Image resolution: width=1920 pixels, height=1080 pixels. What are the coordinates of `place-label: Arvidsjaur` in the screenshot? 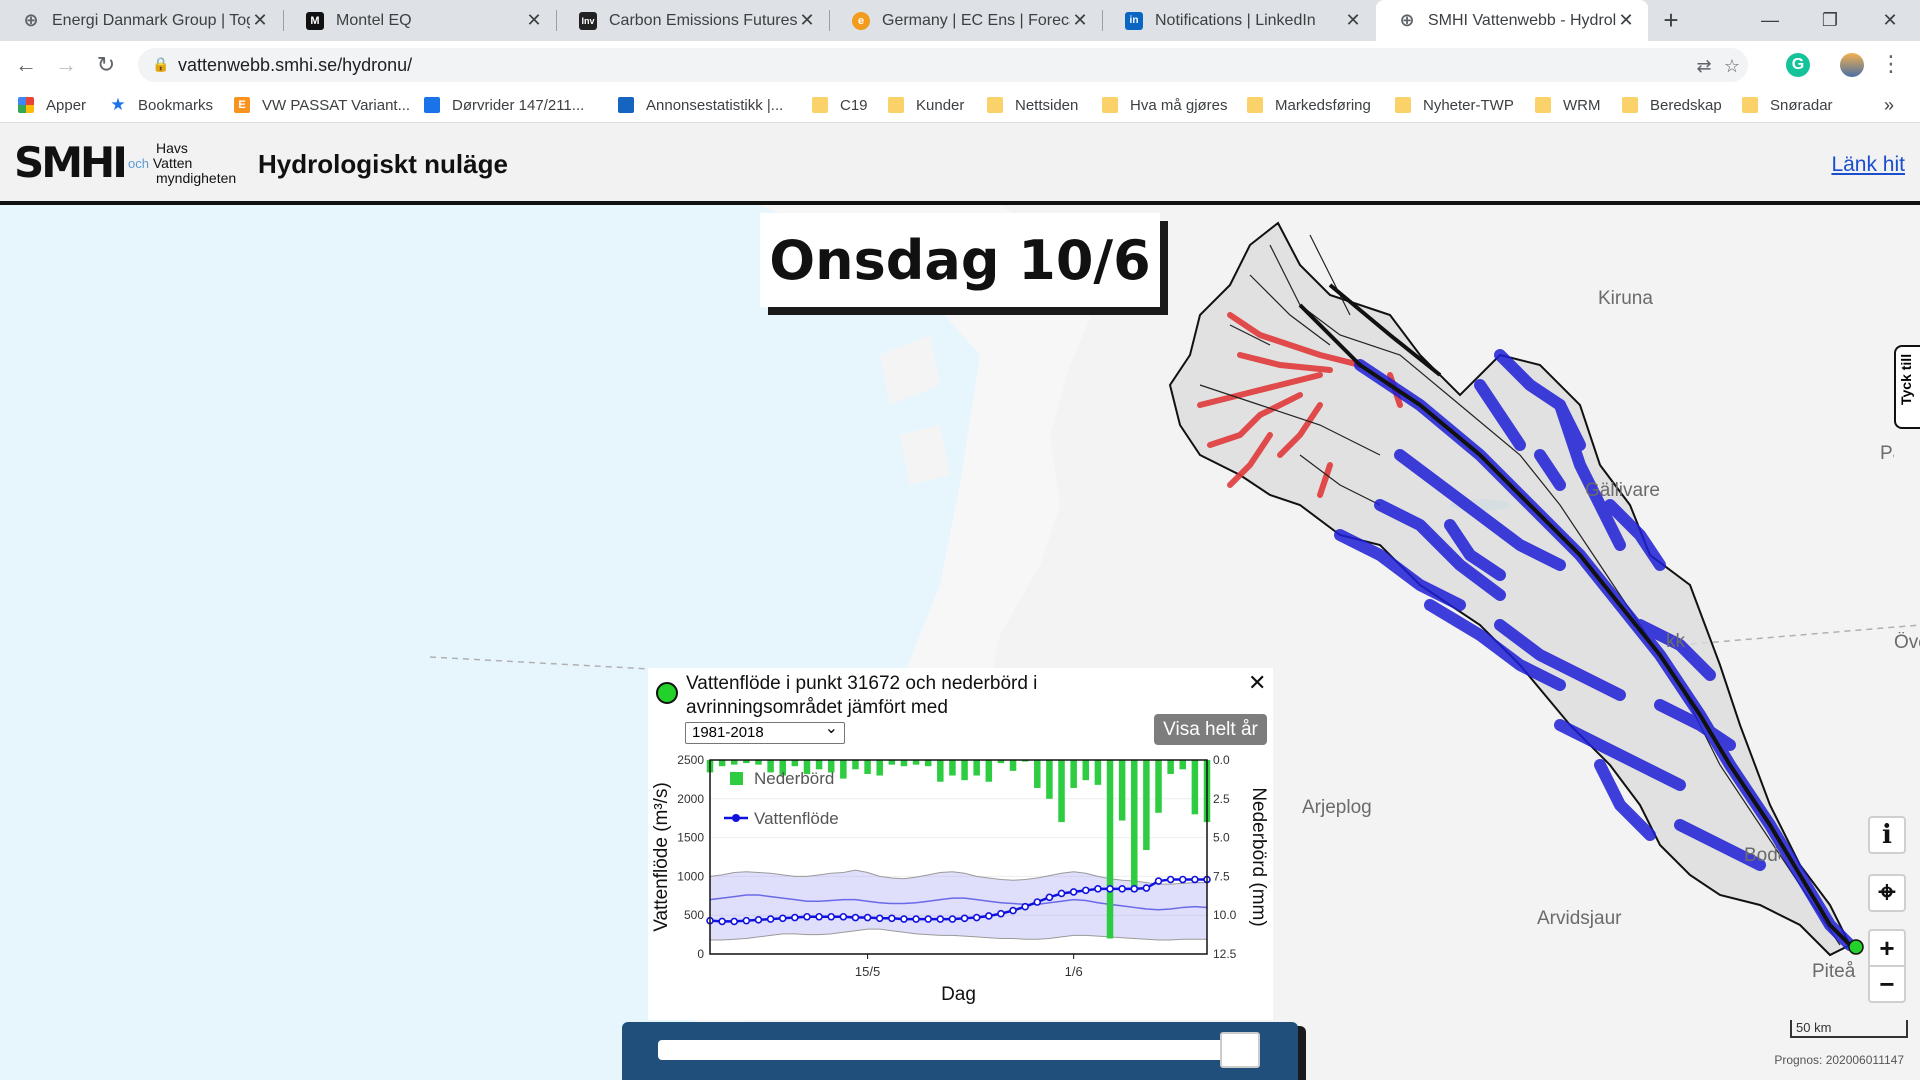 It's located at (1579, 918).